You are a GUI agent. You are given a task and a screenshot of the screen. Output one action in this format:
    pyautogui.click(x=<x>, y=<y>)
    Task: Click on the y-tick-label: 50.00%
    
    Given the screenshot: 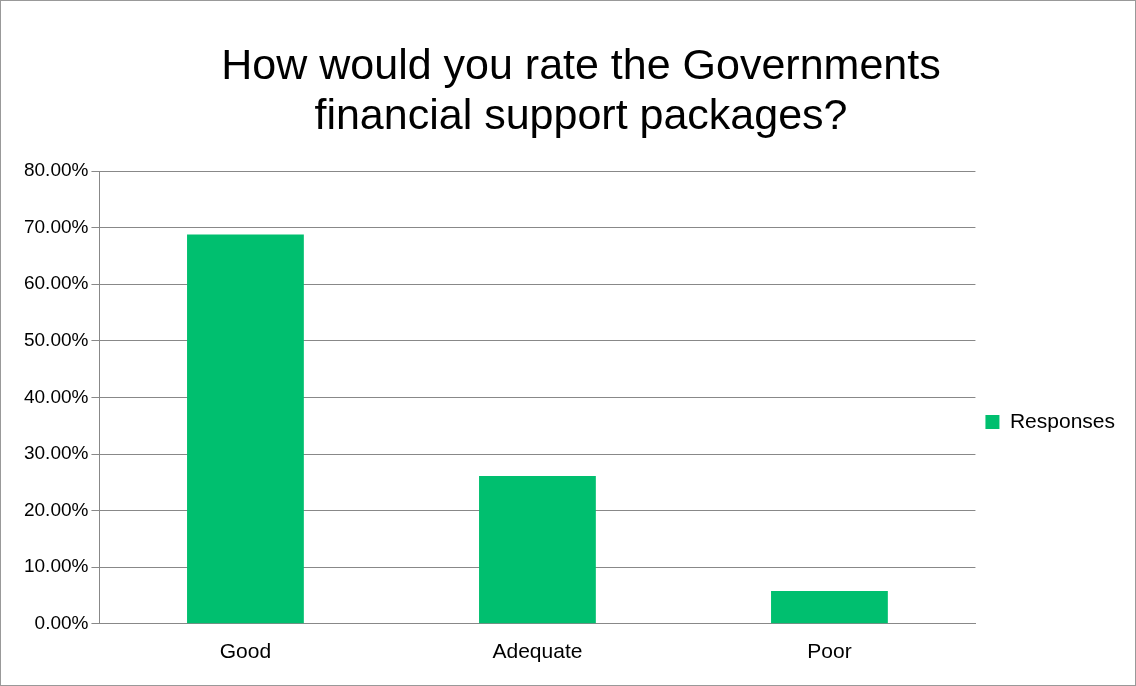 What is the action you would take?
    pyautogui.click(x=56, y=340)
    